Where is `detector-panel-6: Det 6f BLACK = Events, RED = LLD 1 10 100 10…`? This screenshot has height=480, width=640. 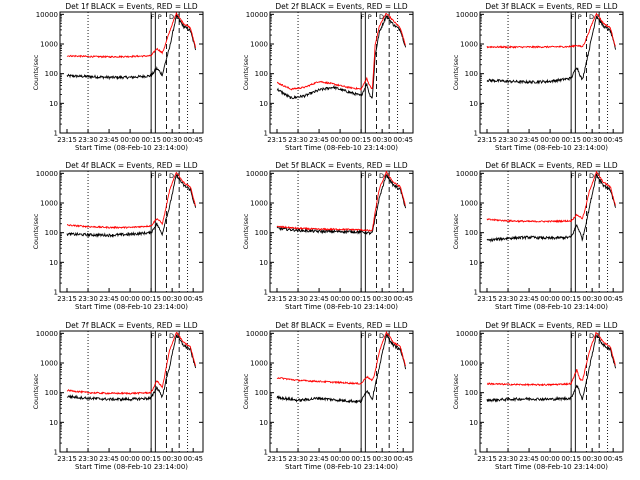
detector-panel-6: Det 6f BLACK = Events, RED = LLD 1 10 100 10… is located at coordinates (538, 236).